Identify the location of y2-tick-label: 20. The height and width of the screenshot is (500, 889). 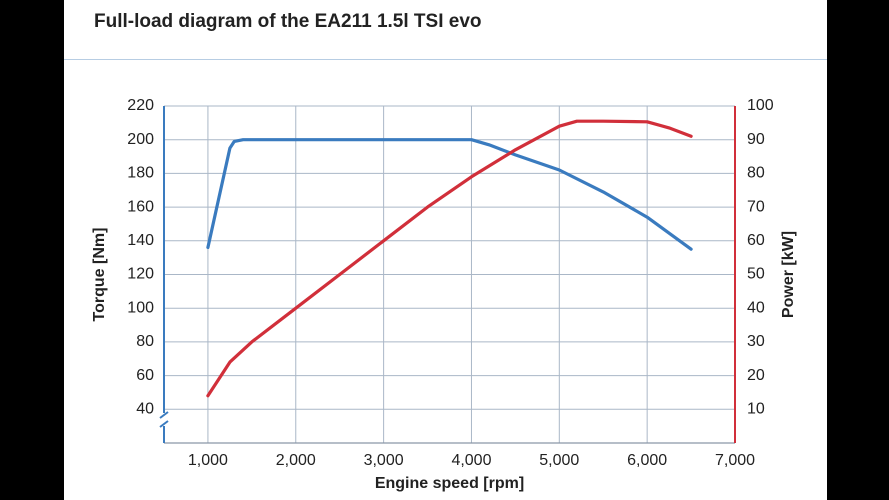
(756, 375).